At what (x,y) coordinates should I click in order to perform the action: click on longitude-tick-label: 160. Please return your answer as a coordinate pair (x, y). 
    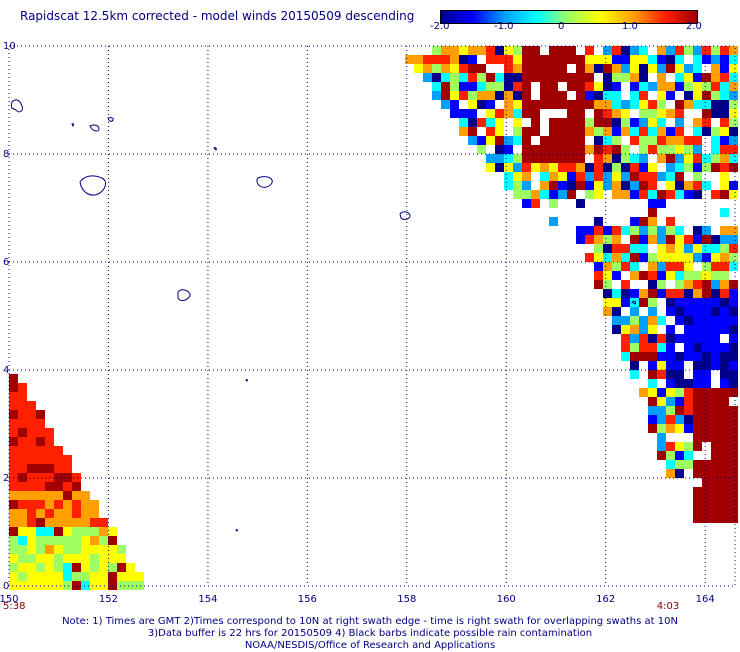
    Looking at the image, I should click on (506, 599).